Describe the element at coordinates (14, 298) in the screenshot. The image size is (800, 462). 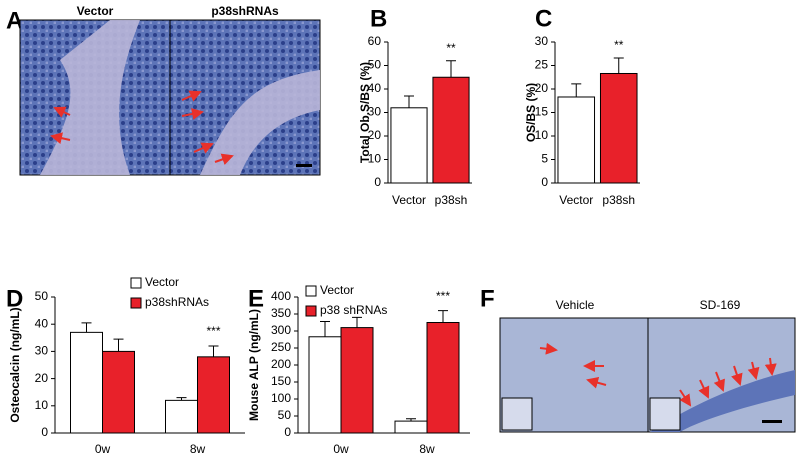
I see `panel-label: D` at that location.